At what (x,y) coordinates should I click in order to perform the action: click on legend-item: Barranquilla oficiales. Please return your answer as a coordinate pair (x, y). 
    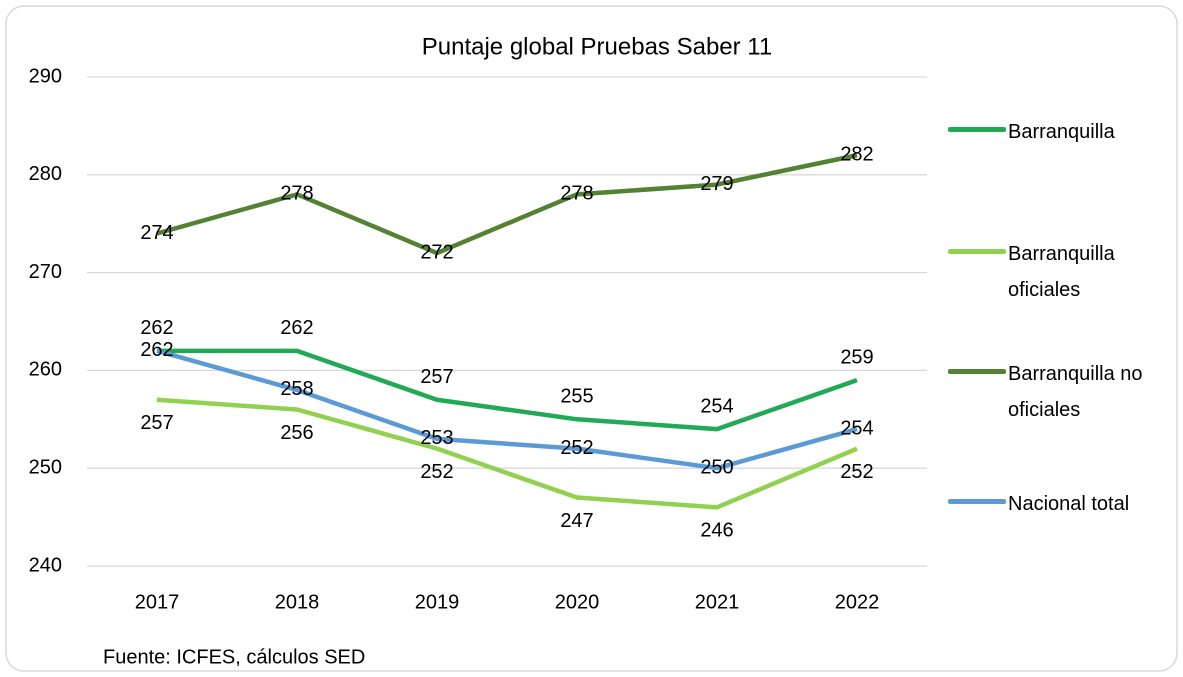
    Looking at the image, I should click on (1060, 272).